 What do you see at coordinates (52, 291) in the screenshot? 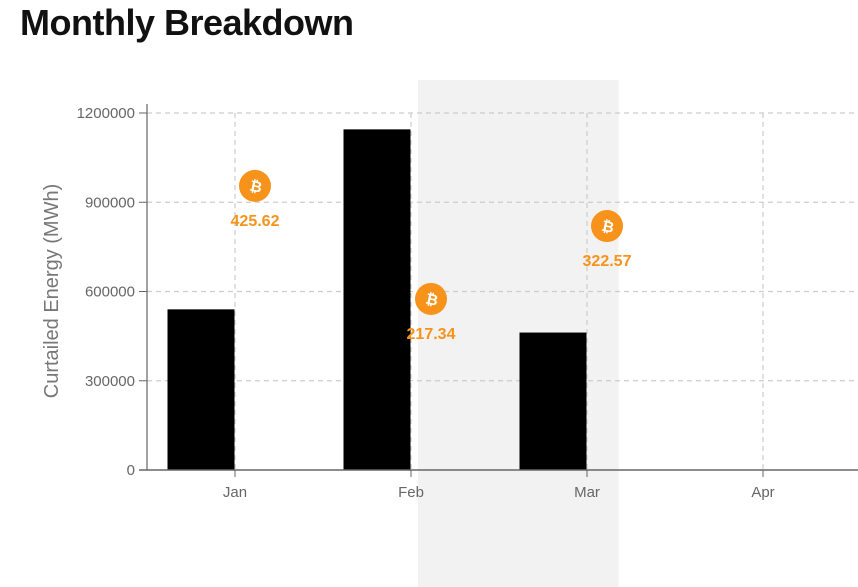
I see `y-axis-title: Curtailed Energy (MWh)` at bounding box center [52, 291].